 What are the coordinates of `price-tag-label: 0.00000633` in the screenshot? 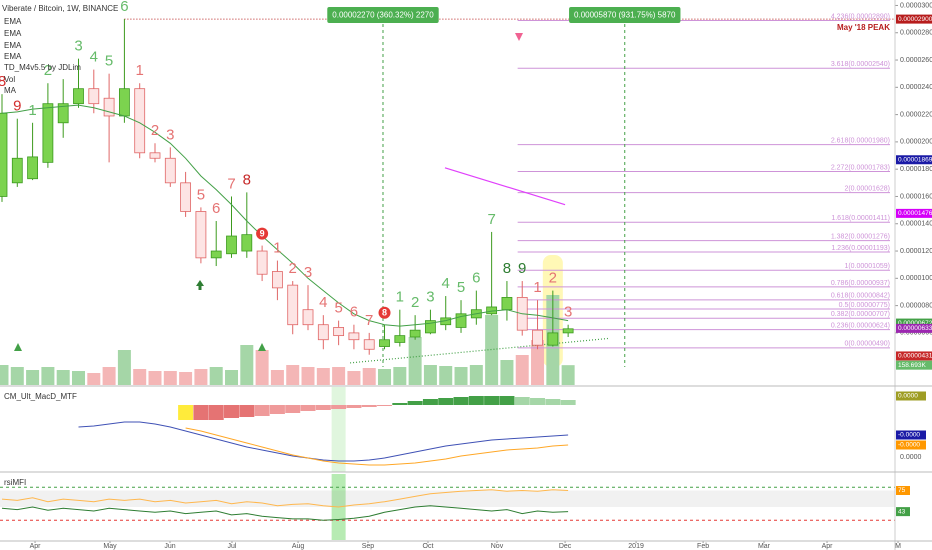 It's located at (915, 328).